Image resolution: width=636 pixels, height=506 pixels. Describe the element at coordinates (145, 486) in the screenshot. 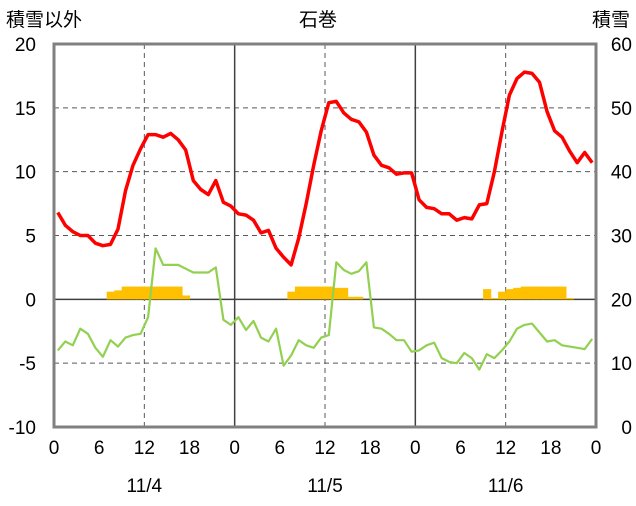

I see `date-label: 11/4` at that location.